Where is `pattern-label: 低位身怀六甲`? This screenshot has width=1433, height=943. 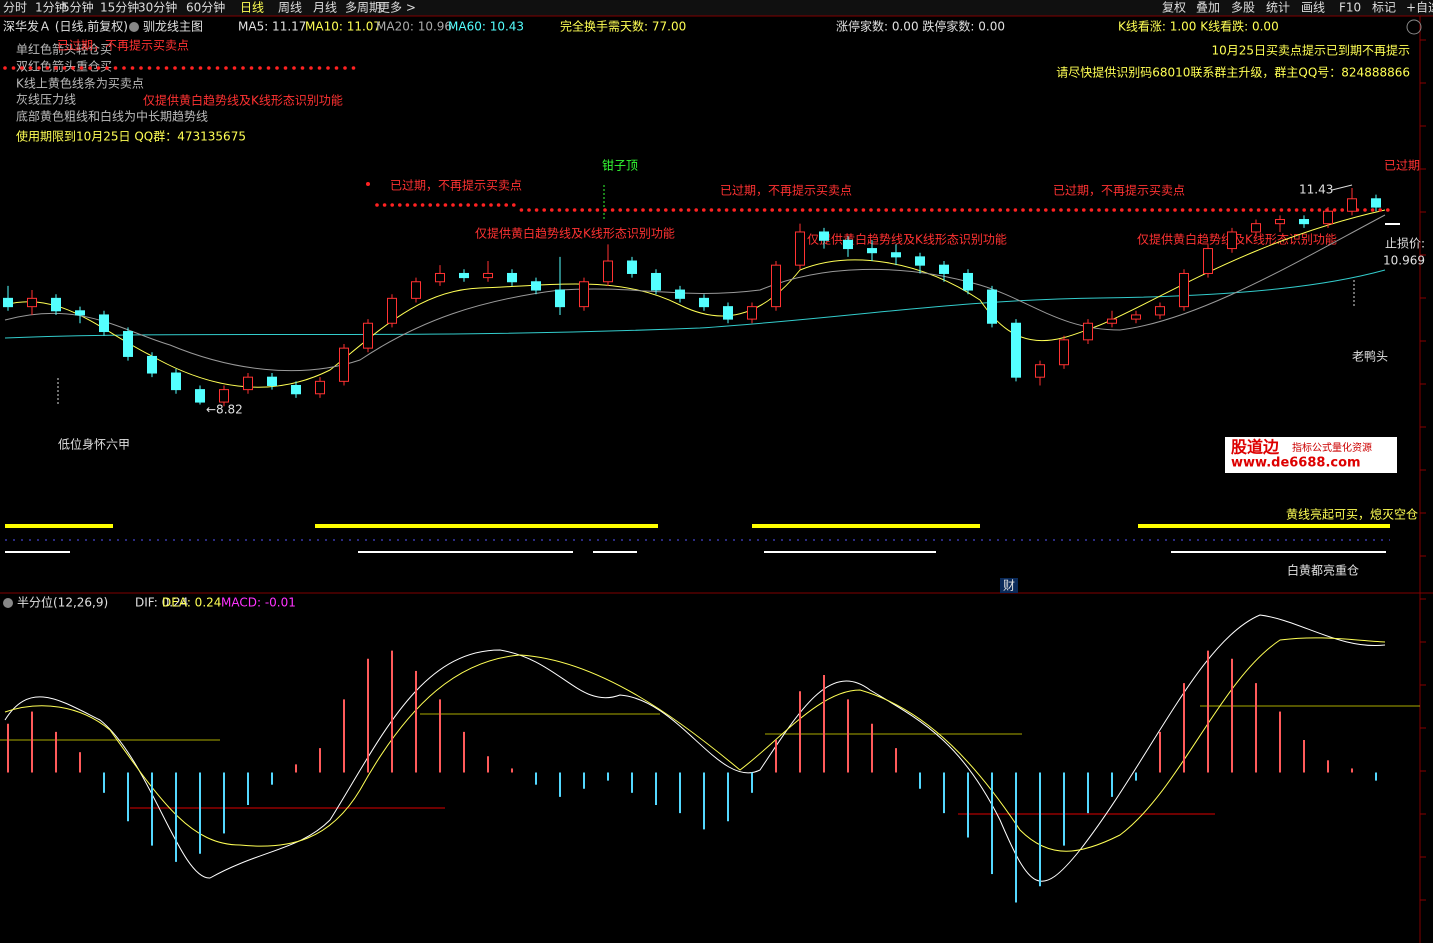 pattern-label: 低位身怀六甲 is located at coordinates (94, 444).